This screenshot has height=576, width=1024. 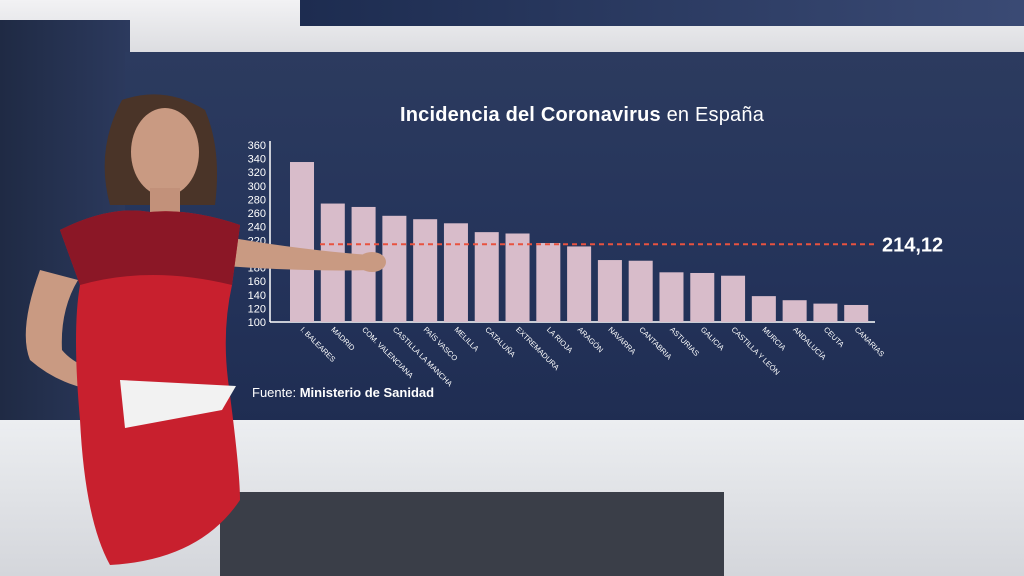 I want to click on chart-source: Fuente: Ministerio de Sanidad, so click(x=343, y=392).